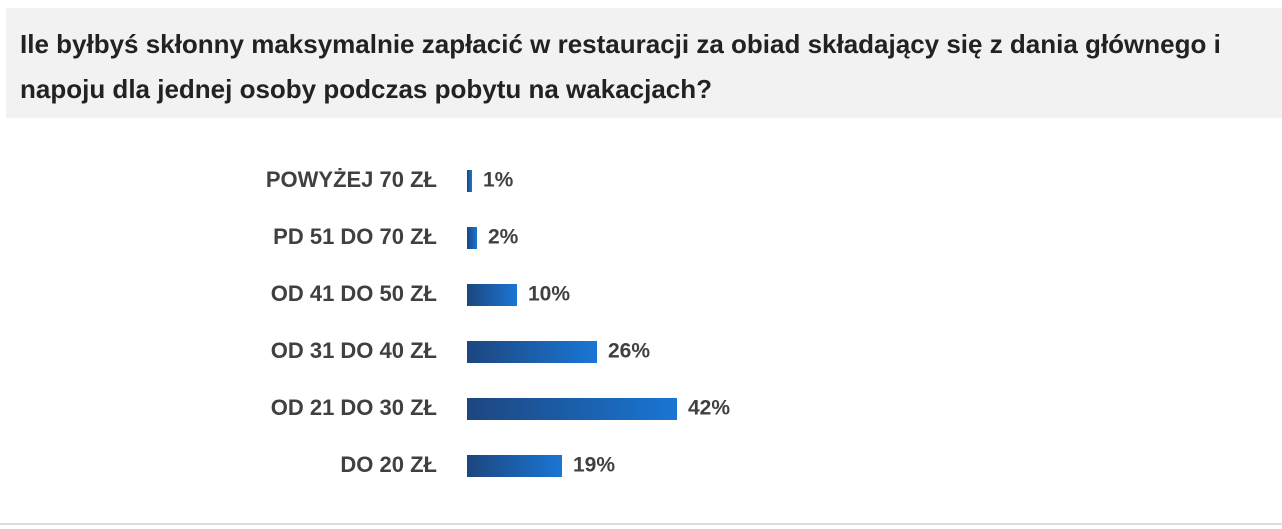  What do you see at coordinates (355, 236) in the screenshot?
I see `category-label: PD 51 DO 70 ZŁ` at bounding box center [355, 236].